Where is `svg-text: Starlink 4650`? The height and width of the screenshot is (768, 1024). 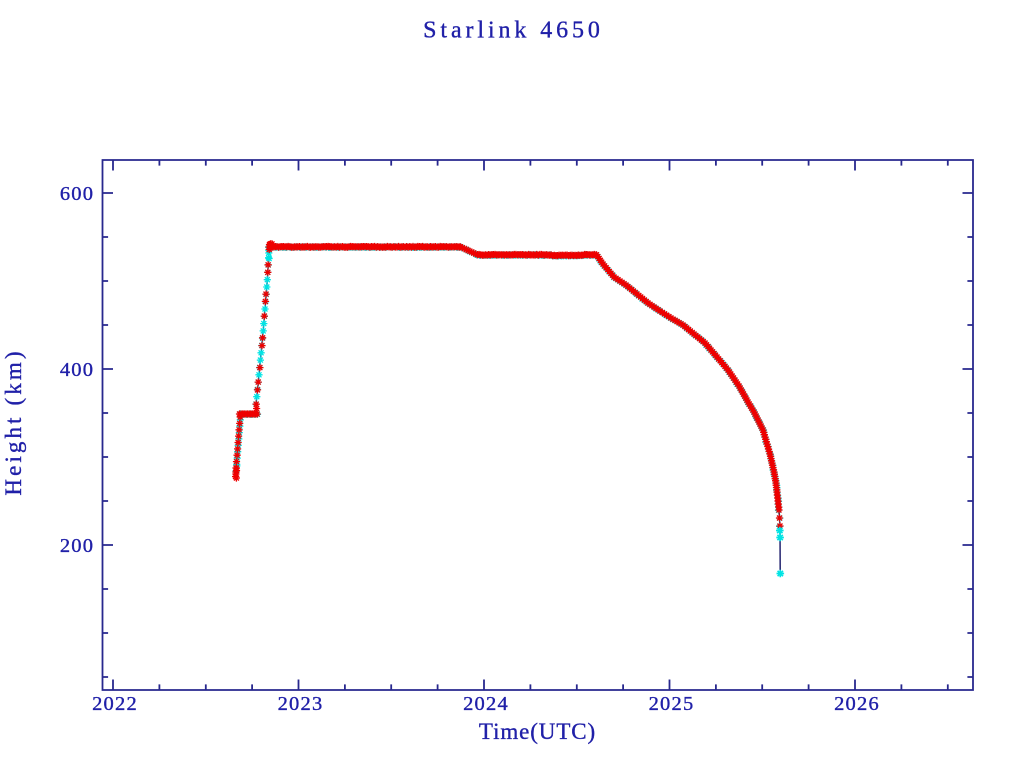 svg-text: Starlink 4650 is located at coordinates (513, 31).